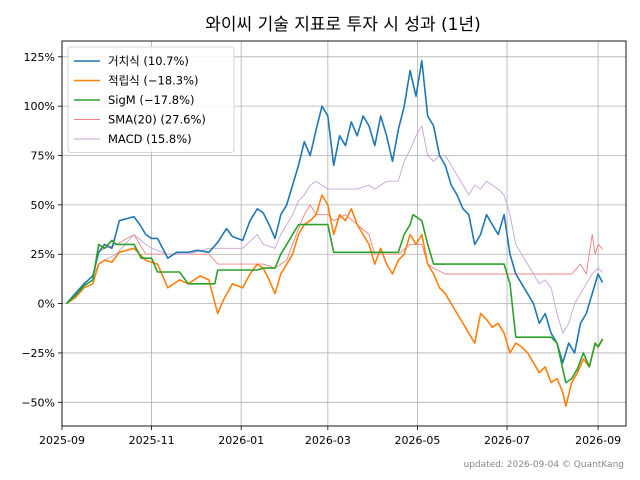 The image size is (640, 480). What do you see at coordinates (328, 440) in the screenshot?
I see `x-tick-label: 2026-03` at bounding box center [328, 440].